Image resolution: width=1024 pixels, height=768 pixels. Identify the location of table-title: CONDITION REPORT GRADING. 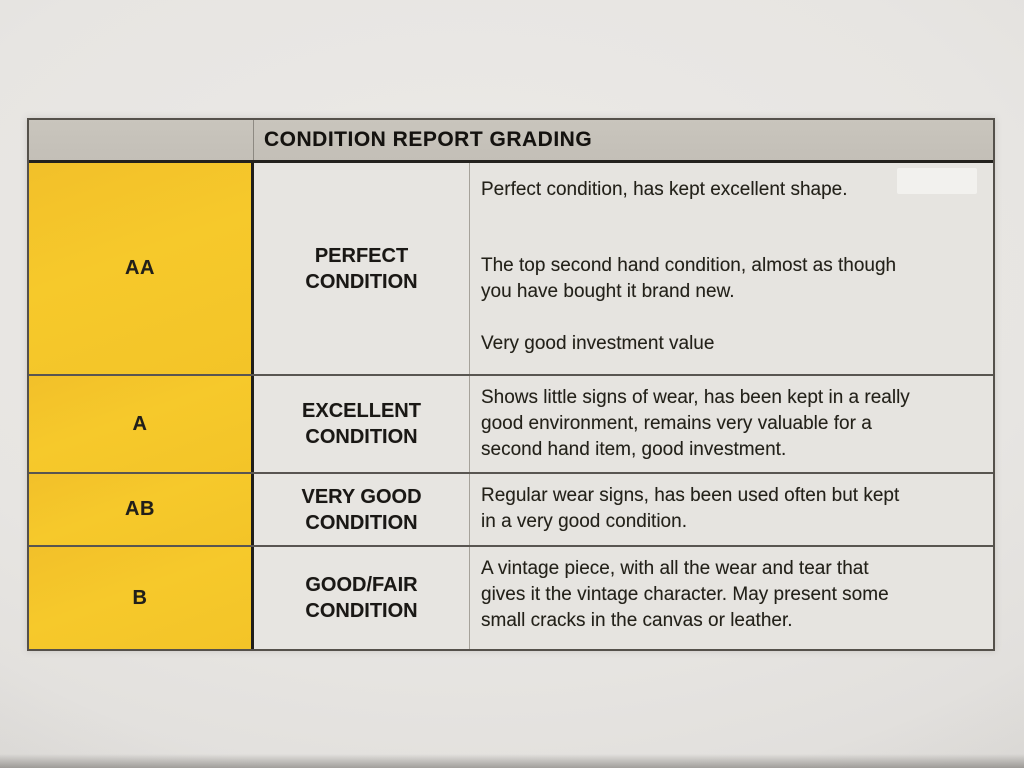
(428, 139).